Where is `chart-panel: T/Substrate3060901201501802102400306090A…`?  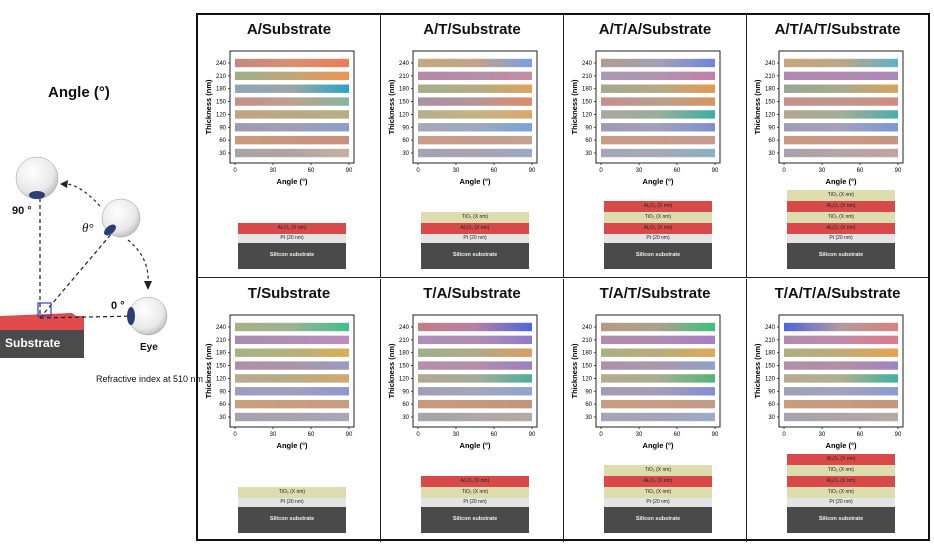
chart-panel: T/Substrate3060901201501802102400306090A… is located at coordinates (289, 410).